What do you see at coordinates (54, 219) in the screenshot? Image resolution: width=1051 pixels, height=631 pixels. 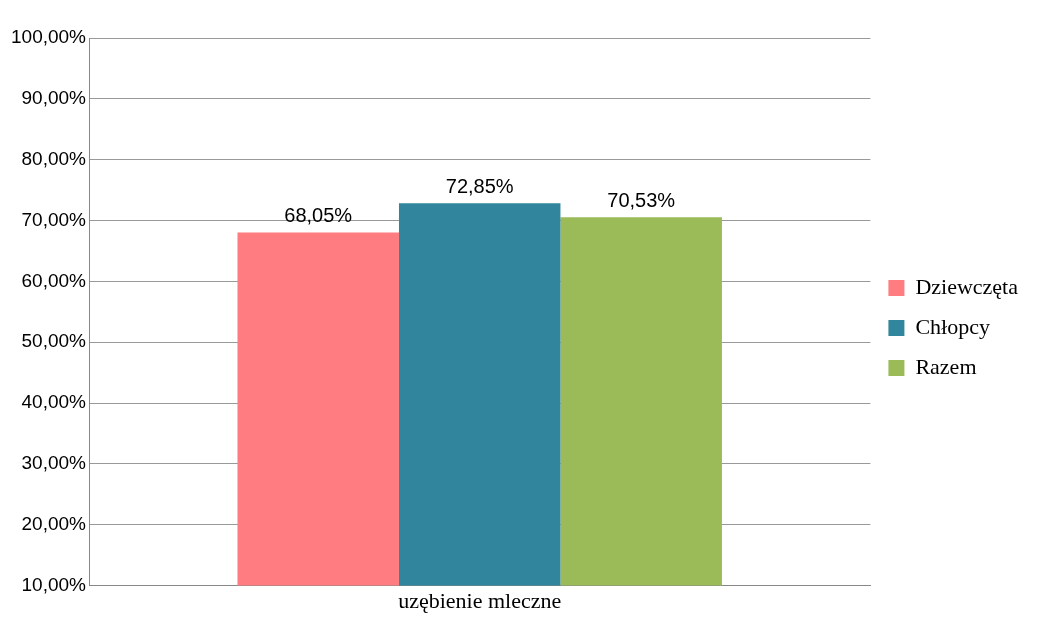 I see `y-tick-label: 70,00%` at bounding box center [54, 219].